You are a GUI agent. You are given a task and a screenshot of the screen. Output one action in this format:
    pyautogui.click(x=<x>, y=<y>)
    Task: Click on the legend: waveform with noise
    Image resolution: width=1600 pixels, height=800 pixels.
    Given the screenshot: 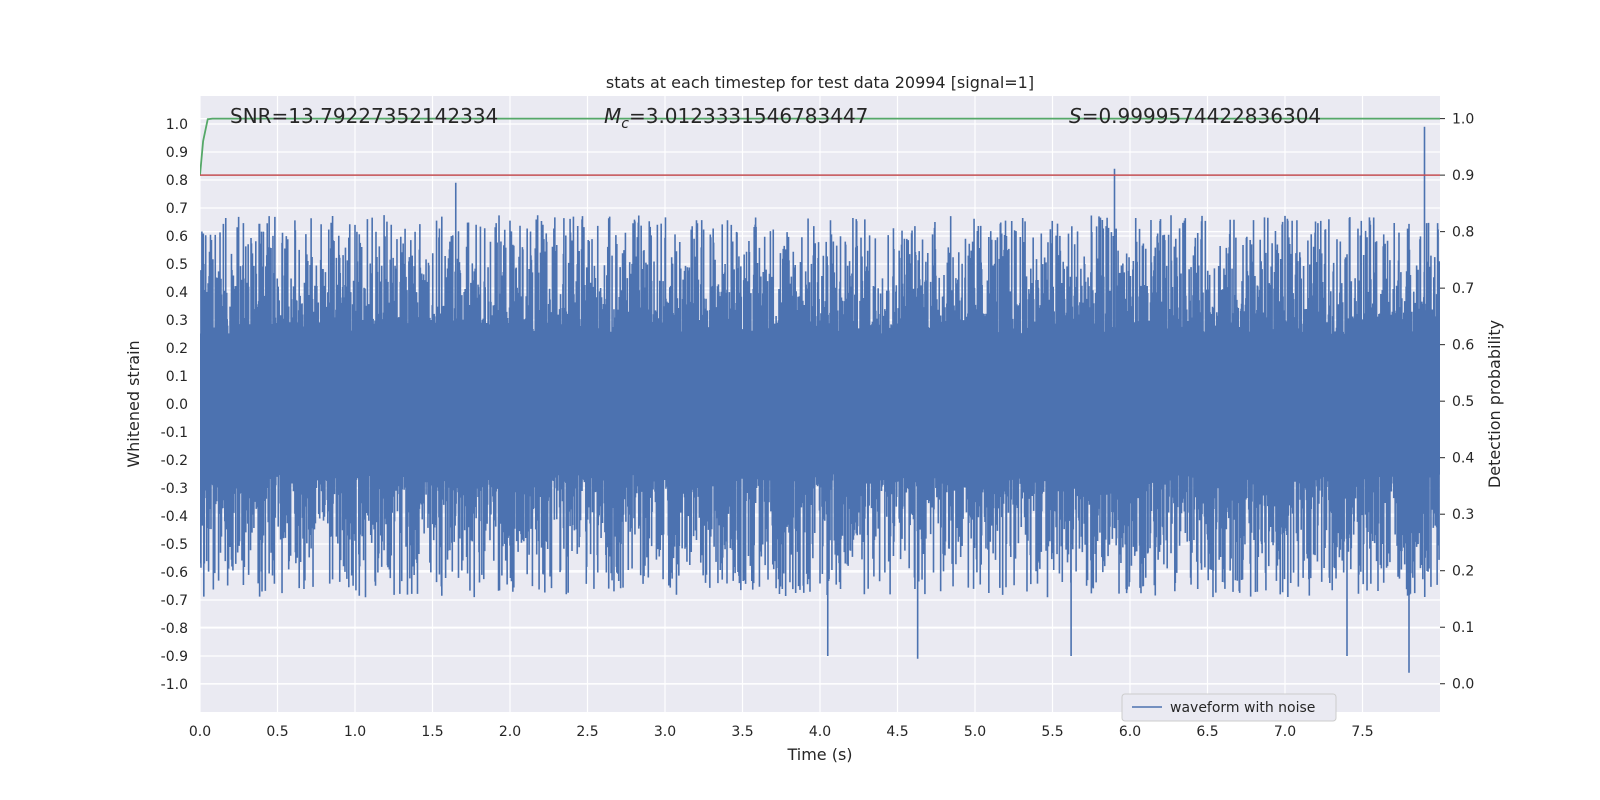 What is the action you would take?
    pyautogui.click(x=1229, y=707)
    